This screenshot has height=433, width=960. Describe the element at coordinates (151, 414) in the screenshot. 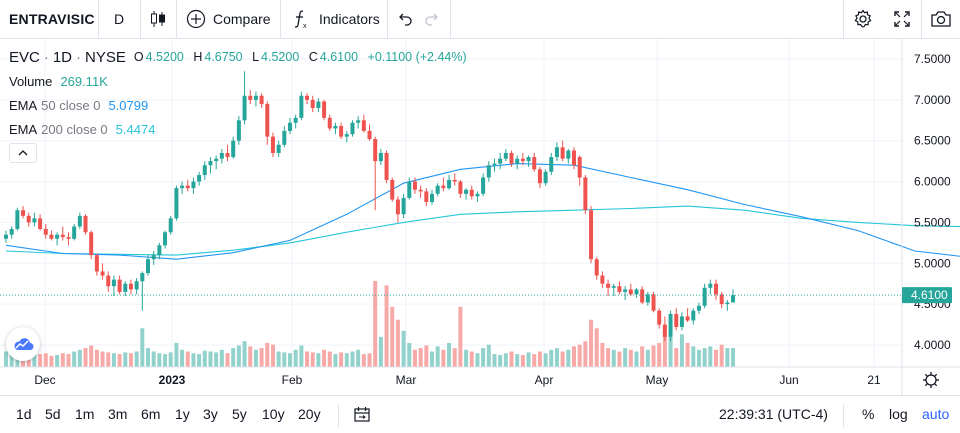

I see `range-button-6m: 6m` at that location.